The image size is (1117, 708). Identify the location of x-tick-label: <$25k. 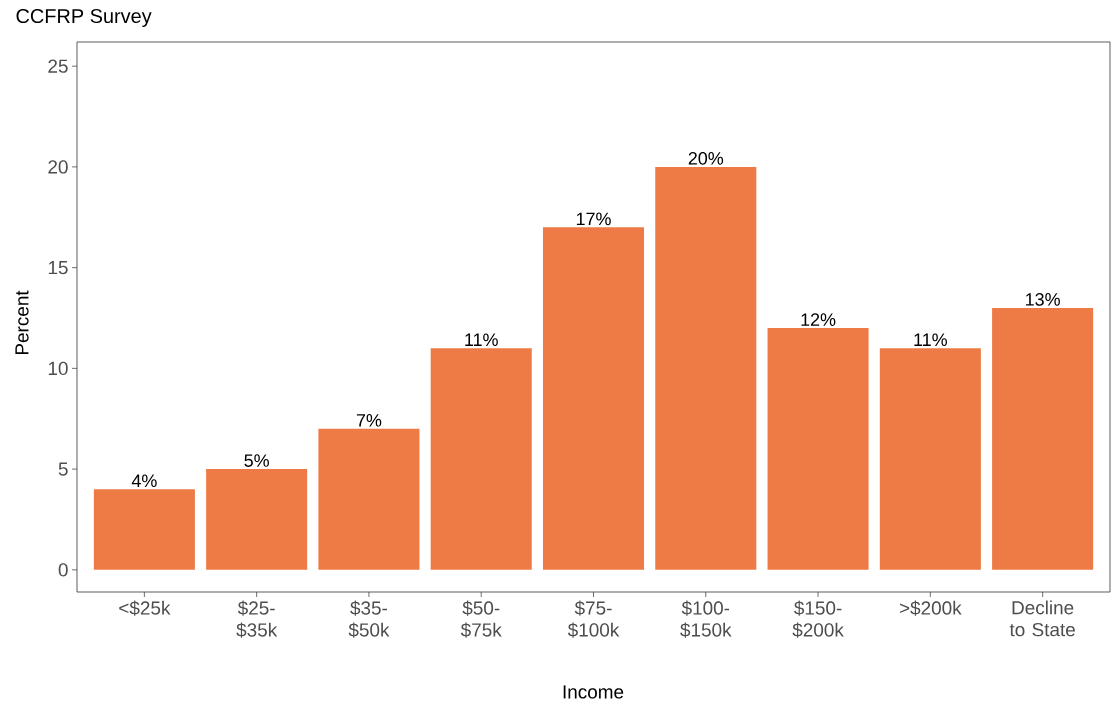
(145, 608).